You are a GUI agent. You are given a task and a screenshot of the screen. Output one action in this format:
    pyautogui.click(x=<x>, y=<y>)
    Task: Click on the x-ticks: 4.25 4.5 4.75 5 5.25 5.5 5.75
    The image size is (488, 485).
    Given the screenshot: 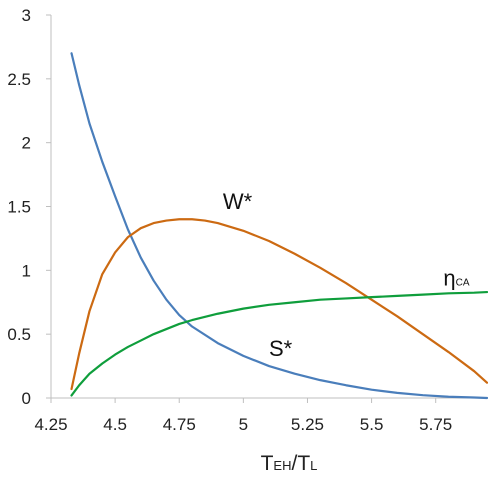 What is the action you would take?
    pyautogui.click(x=243, y=416)
    